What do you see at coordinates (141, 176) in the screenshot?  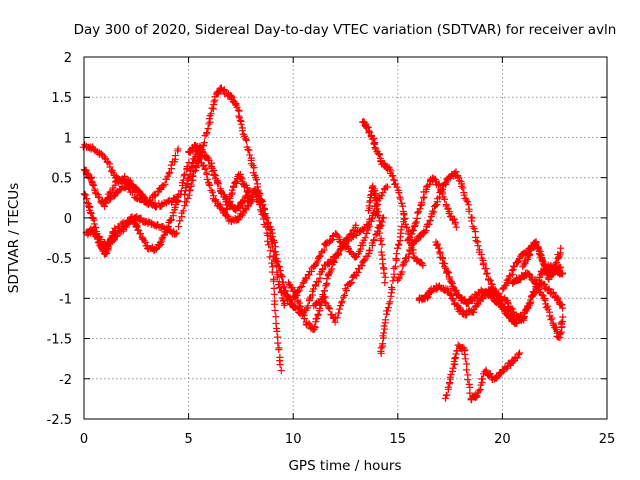 I see `series-track-e` at bounding box center [141, 176].